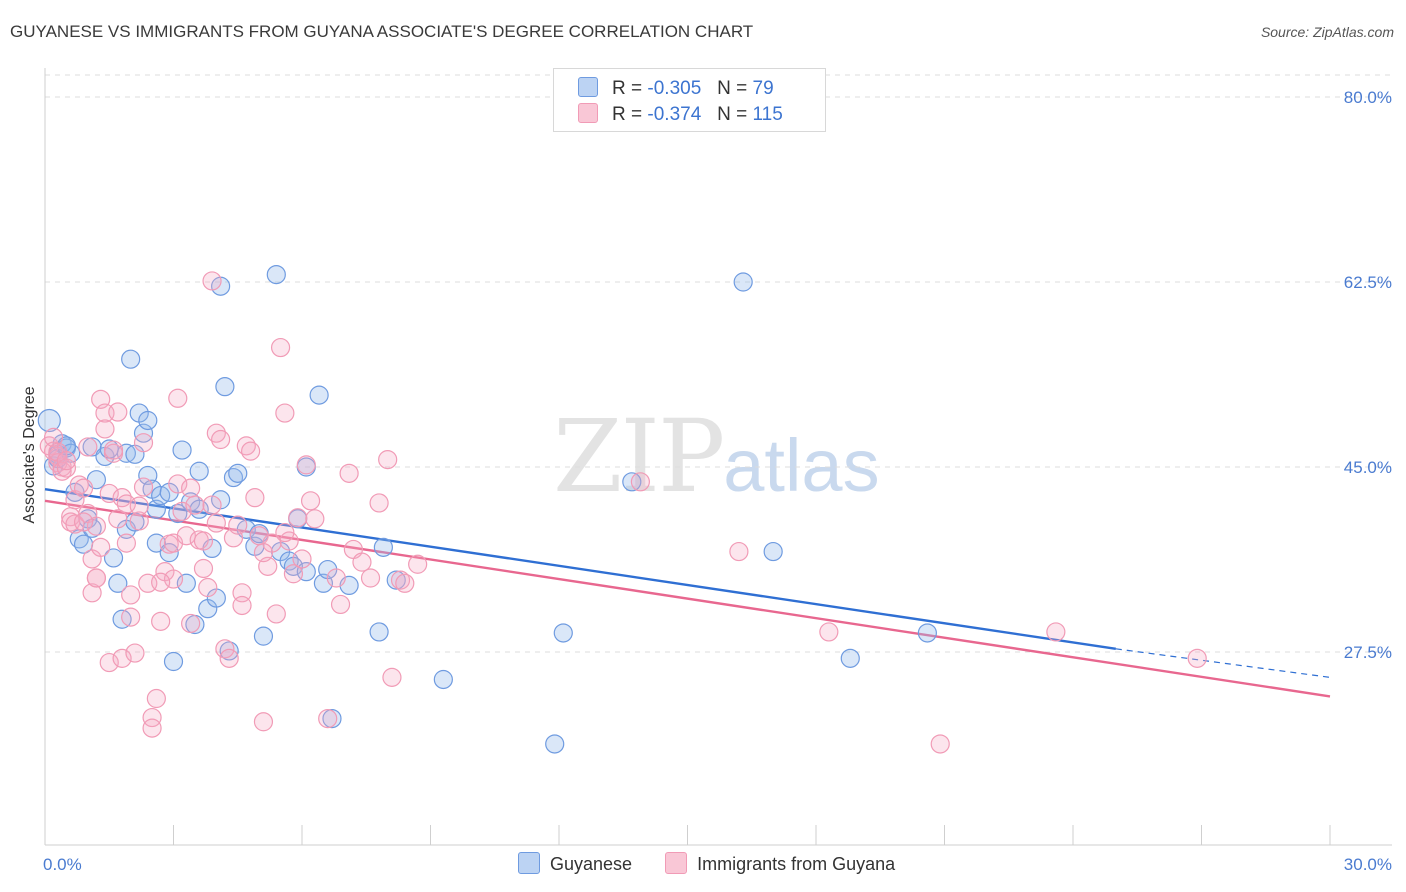  I want to click on y-tick-label: 80.0%, so click(1368, 97).